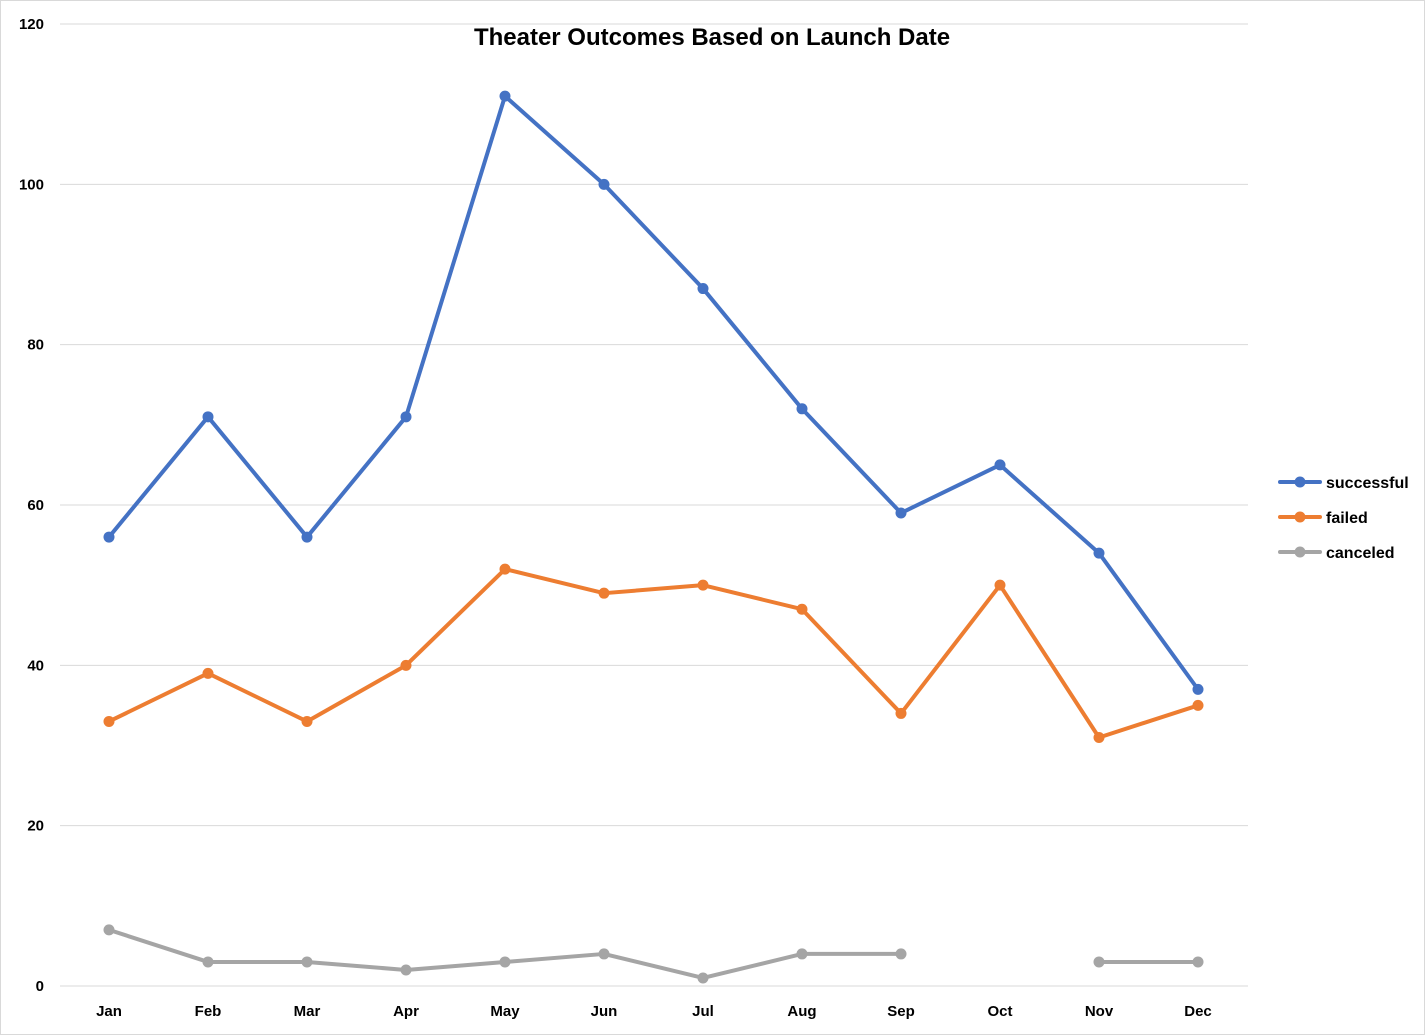  I want to click on point-failed-mar, so click(307, 721).